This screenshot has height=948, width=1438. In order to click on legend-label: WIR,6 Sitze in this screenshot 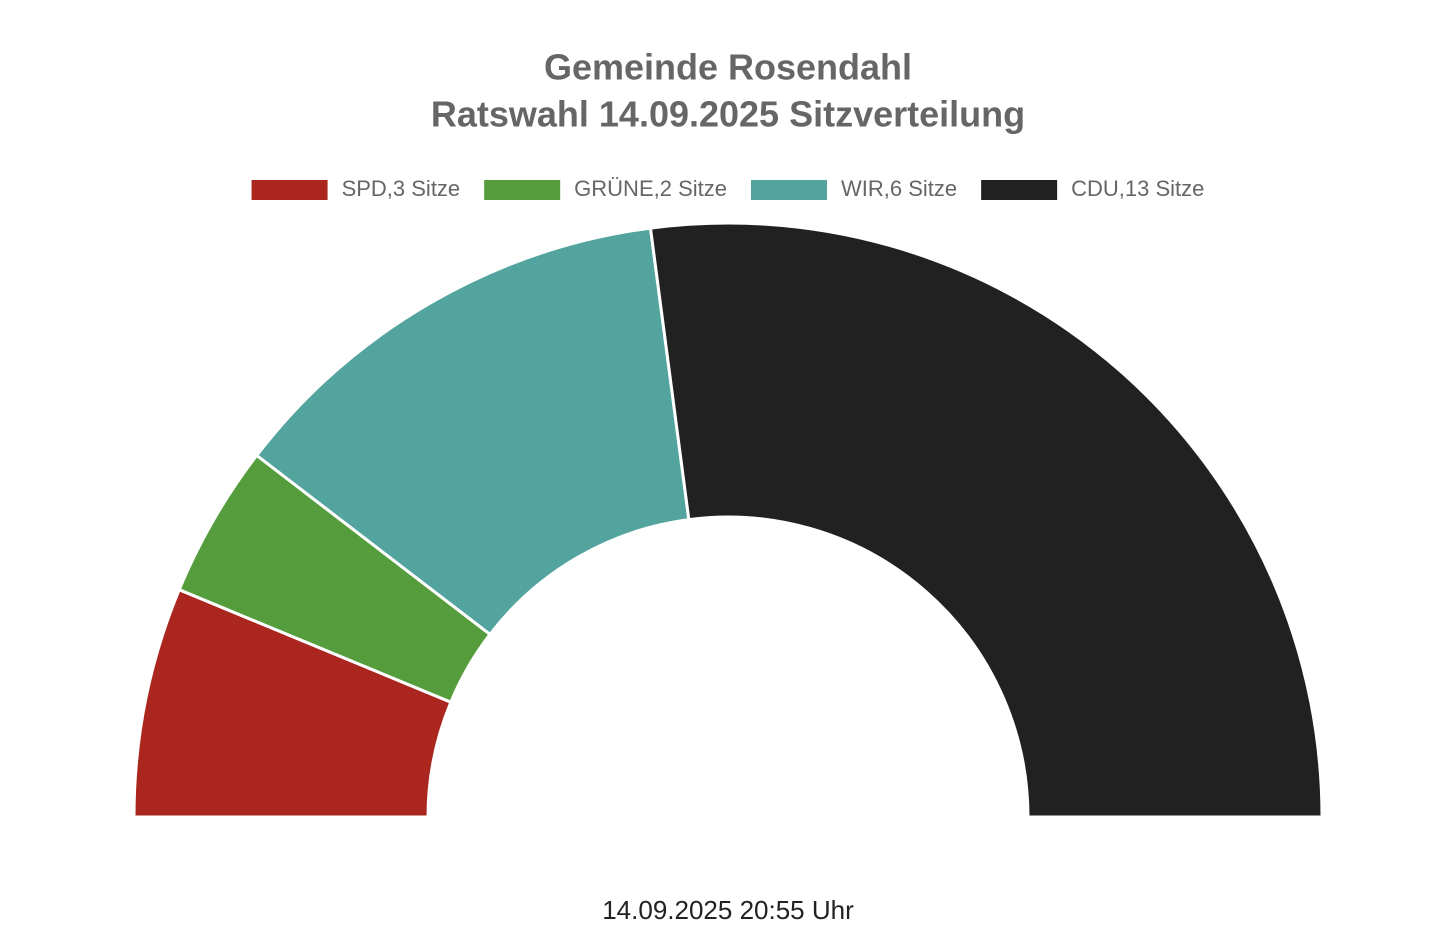, I will do `click(899, 188)`.